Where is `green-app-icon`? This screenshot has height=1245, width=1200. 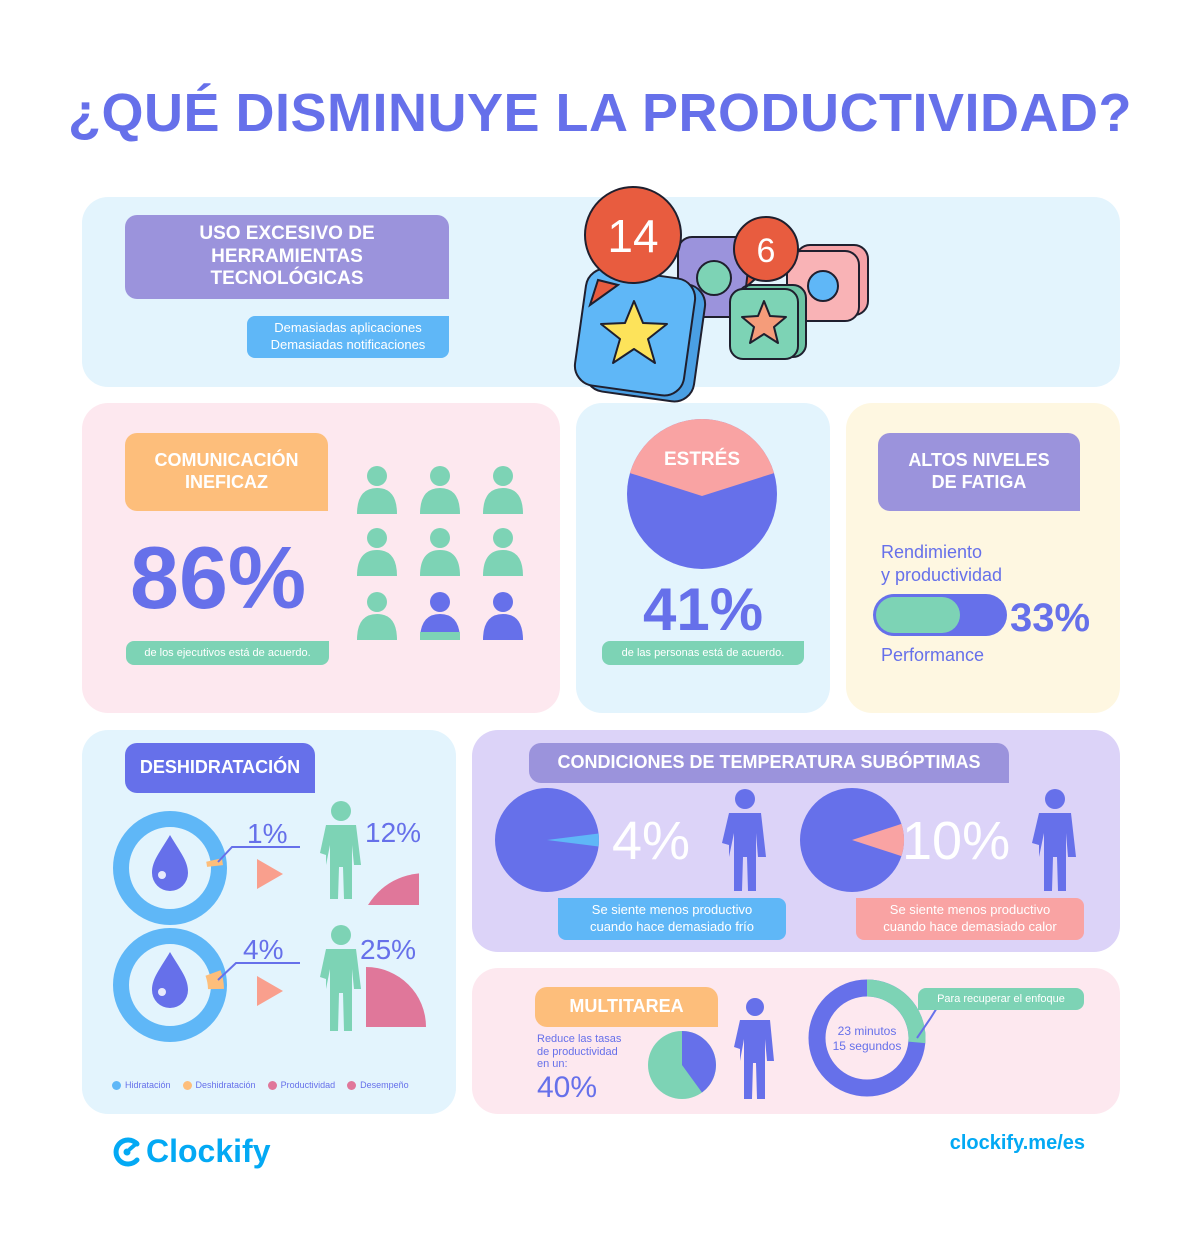
green-app-icon is located at coordinates (768, 322).